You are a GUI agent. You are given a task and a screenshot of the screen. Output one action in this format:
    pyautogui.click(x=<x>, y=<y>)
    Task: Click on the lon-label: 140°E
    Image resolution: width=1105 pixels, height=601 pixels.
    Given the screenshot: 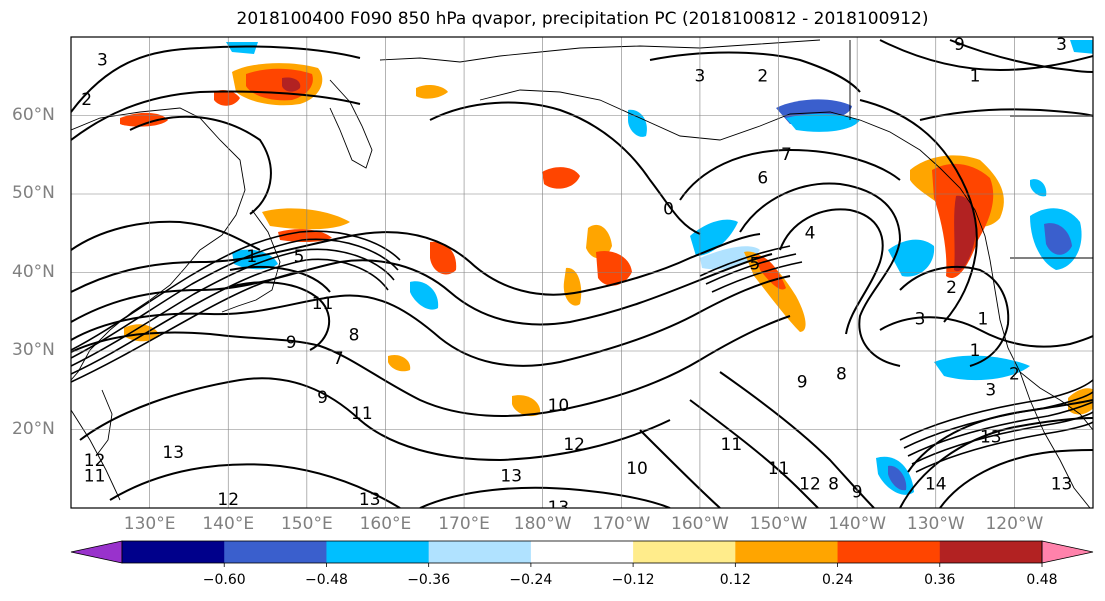 What is the action you would take?
    pyautogui.click(x=228, y=524)
    